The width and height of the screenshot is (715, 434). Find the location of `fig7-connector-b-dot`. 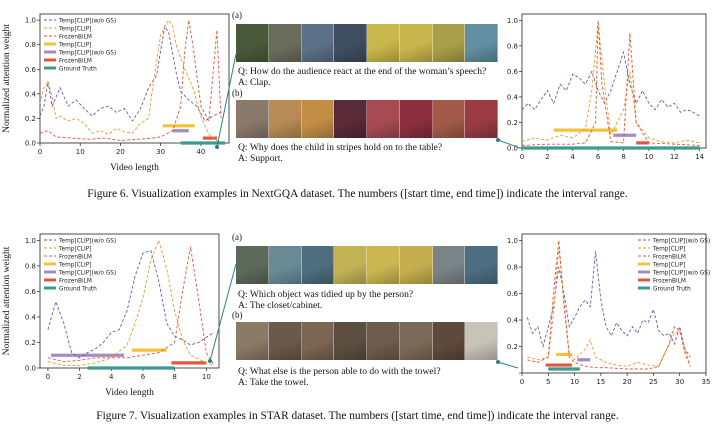

fig7-connector-b-dot is located at coordinates (498, 362).